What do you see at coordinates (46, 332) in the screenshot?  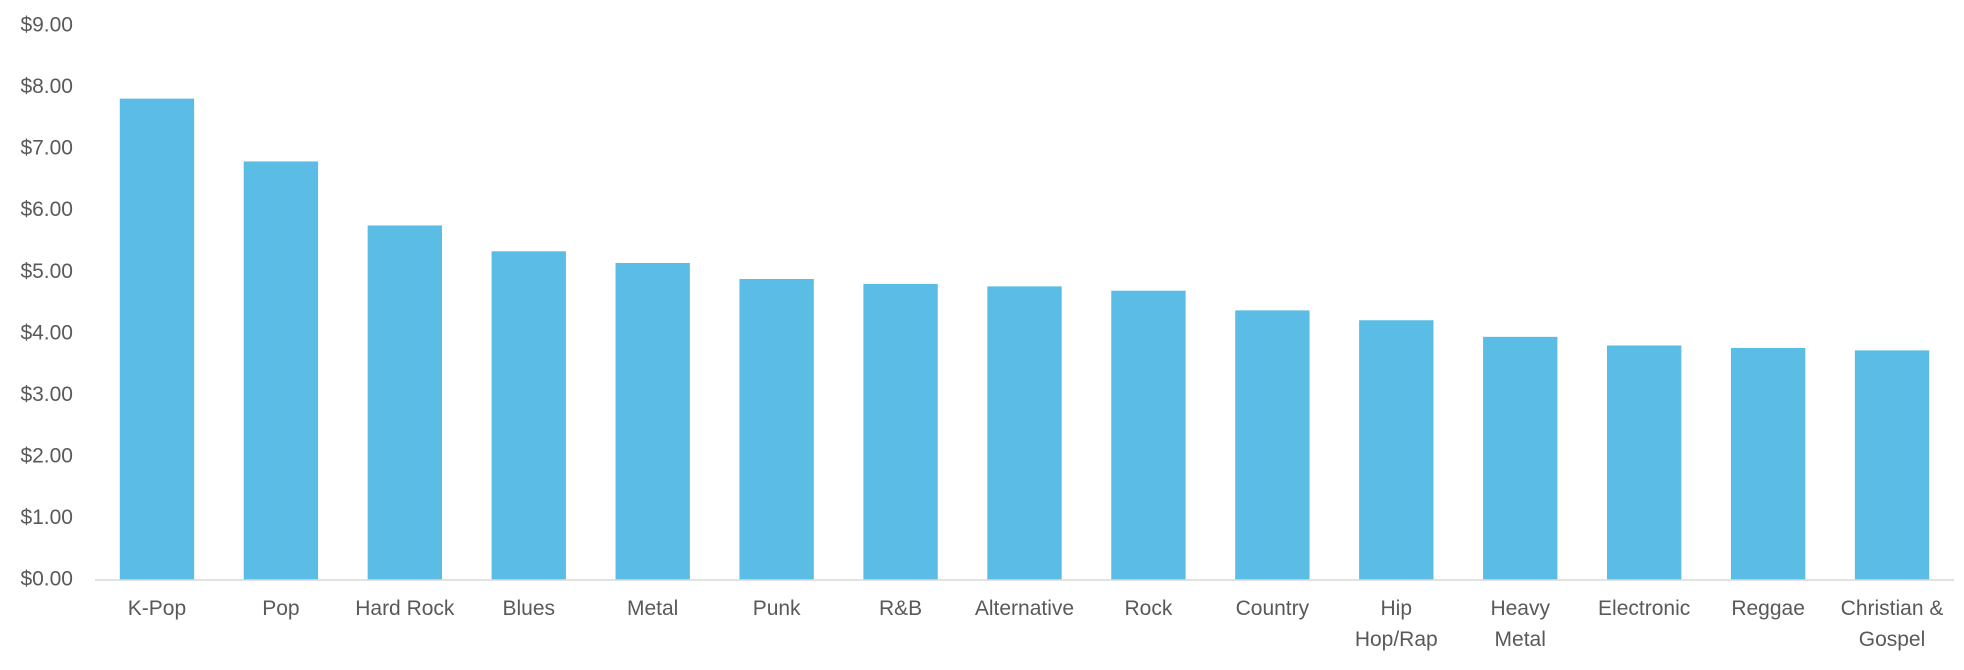 I see `y-tick-label: $4.00` at bounding box center [46, 332].